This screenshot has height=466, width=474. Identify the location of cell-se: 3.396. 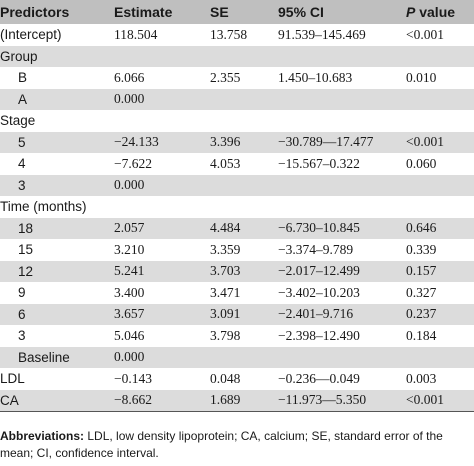
(225, 142).